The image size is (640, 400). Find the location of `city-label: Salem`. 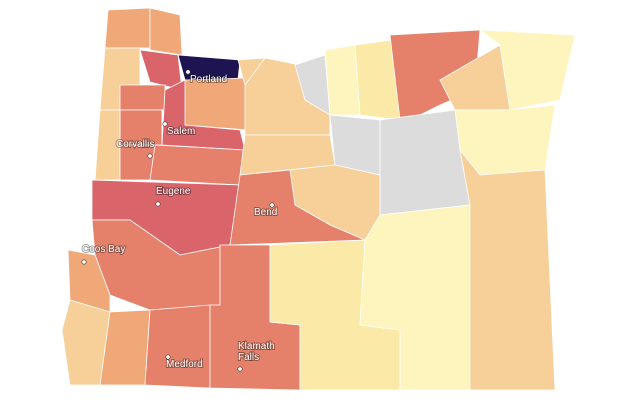

city-label: Salem is located at coordinates (181, 131).